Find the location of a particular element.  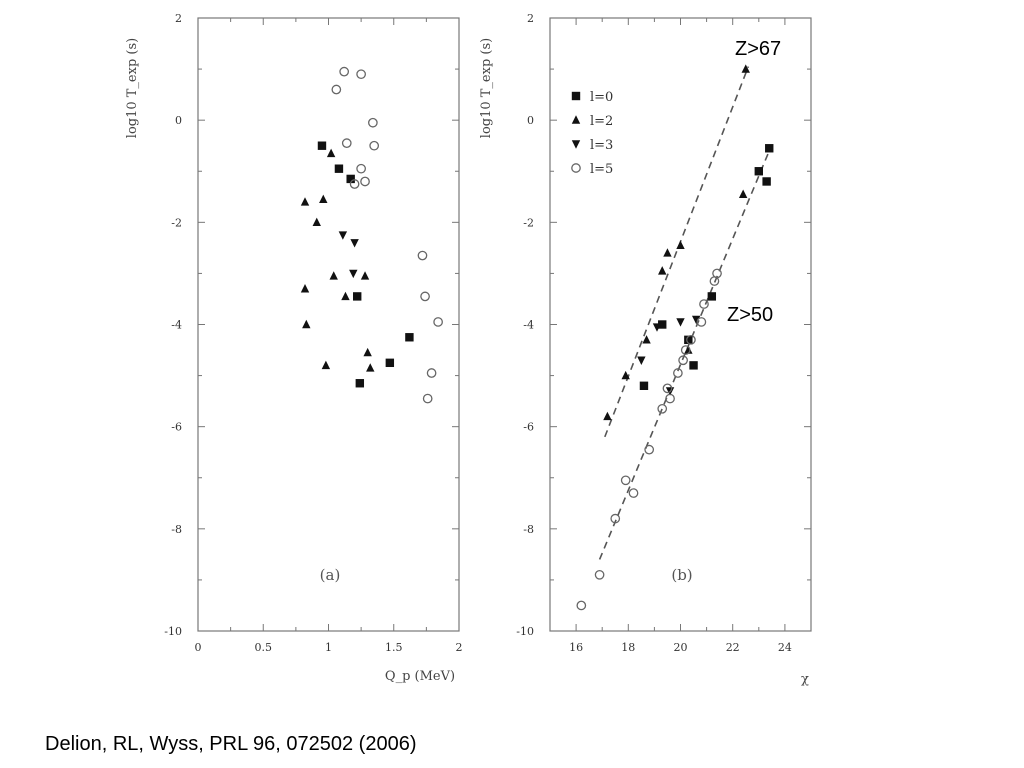

legend-label: l=5 is located at coordinates (601, 169).